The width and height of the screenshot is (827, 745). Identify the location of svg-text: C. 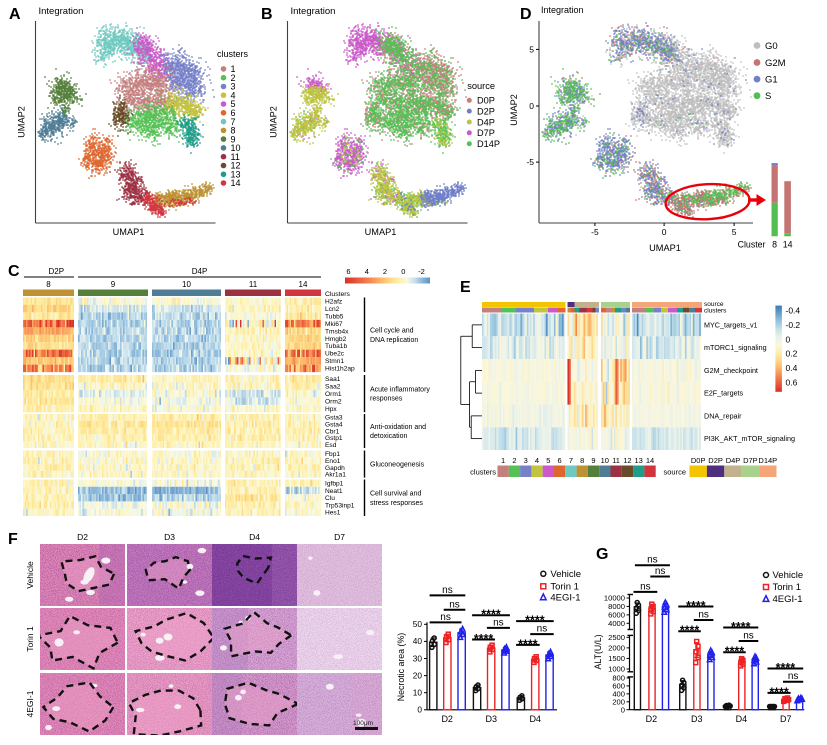
(14, 271).